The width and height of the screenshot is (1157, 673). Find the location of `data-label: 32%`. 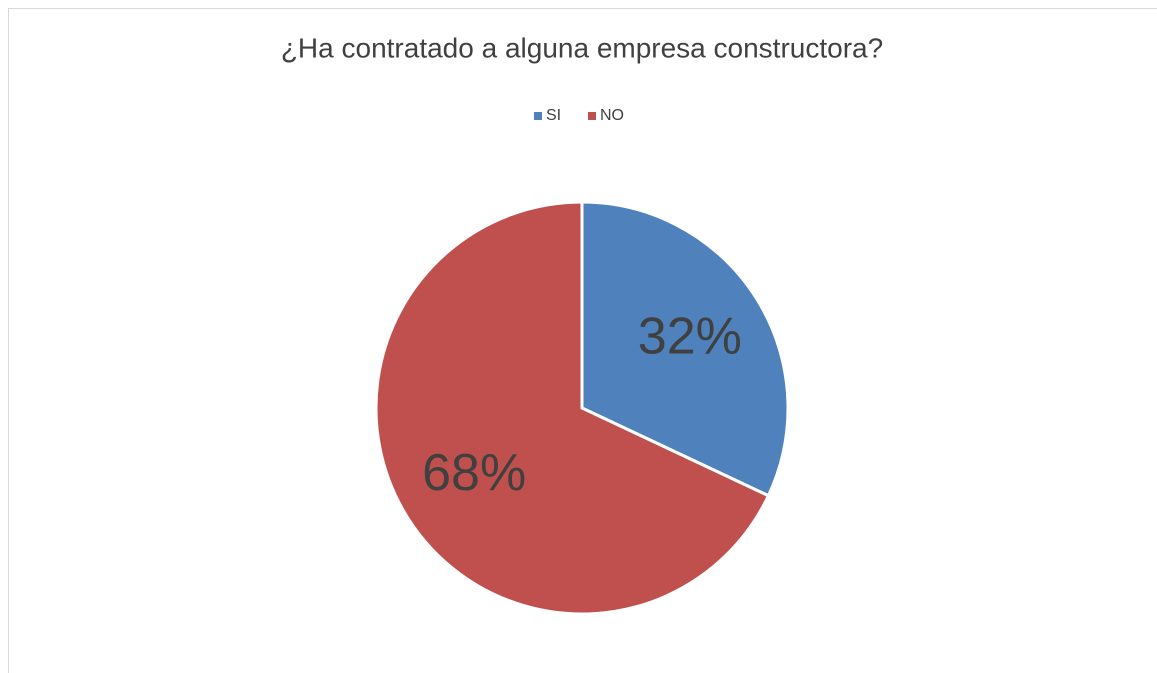

data-label: 32% is located at coordinates (690, 336).